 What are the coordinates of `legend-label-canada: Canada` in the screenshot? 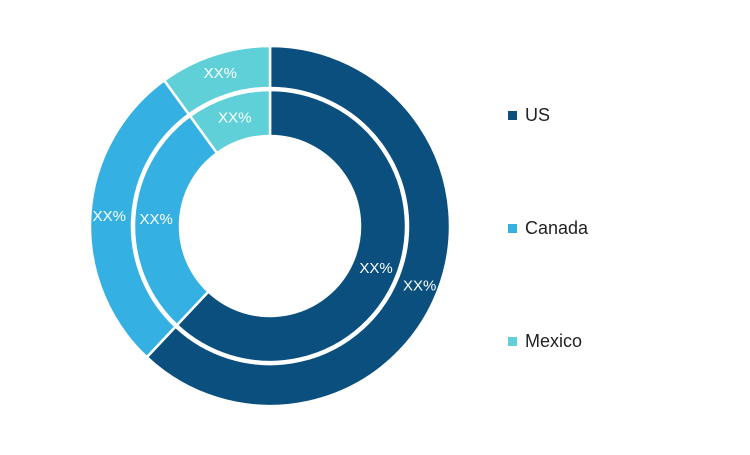 It's located at (557, 227).